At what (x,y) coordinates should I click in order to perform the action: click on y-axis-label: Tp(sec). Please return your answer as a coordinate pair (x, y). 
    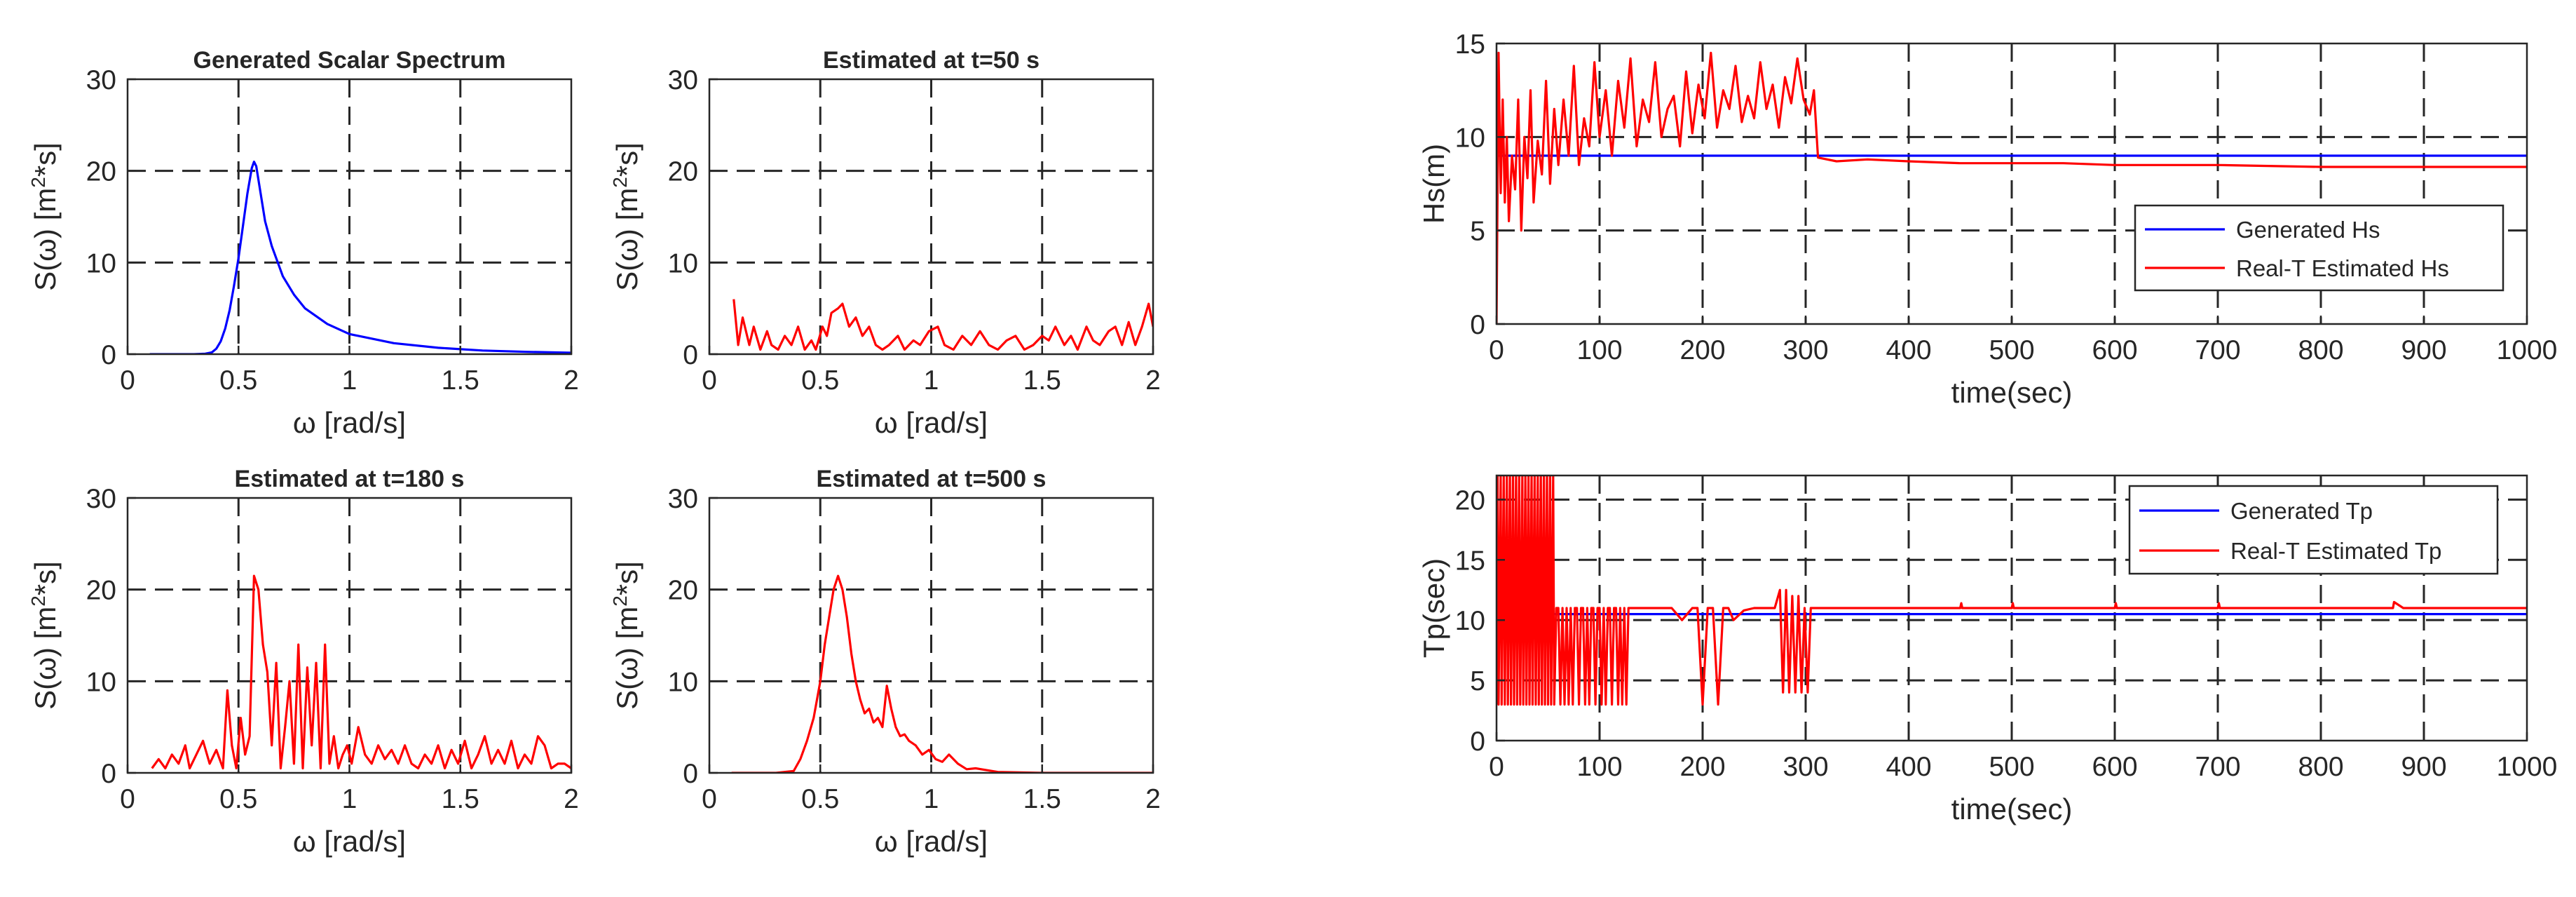
    Looking at the image, I should click on (1433, 608).